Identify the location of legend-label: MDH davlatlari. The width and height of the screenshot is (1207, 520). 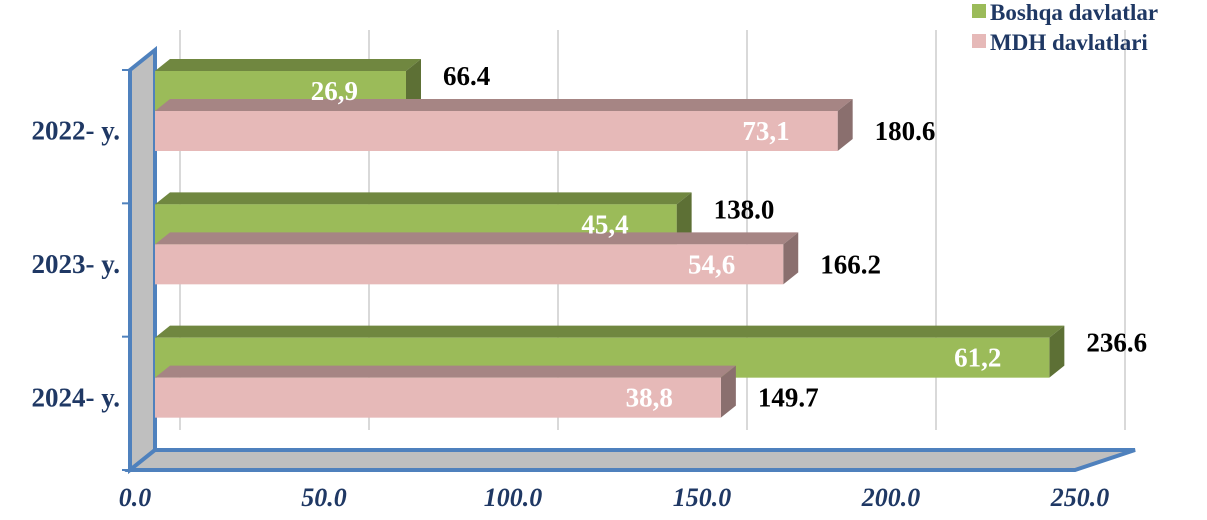
(1069, 42).